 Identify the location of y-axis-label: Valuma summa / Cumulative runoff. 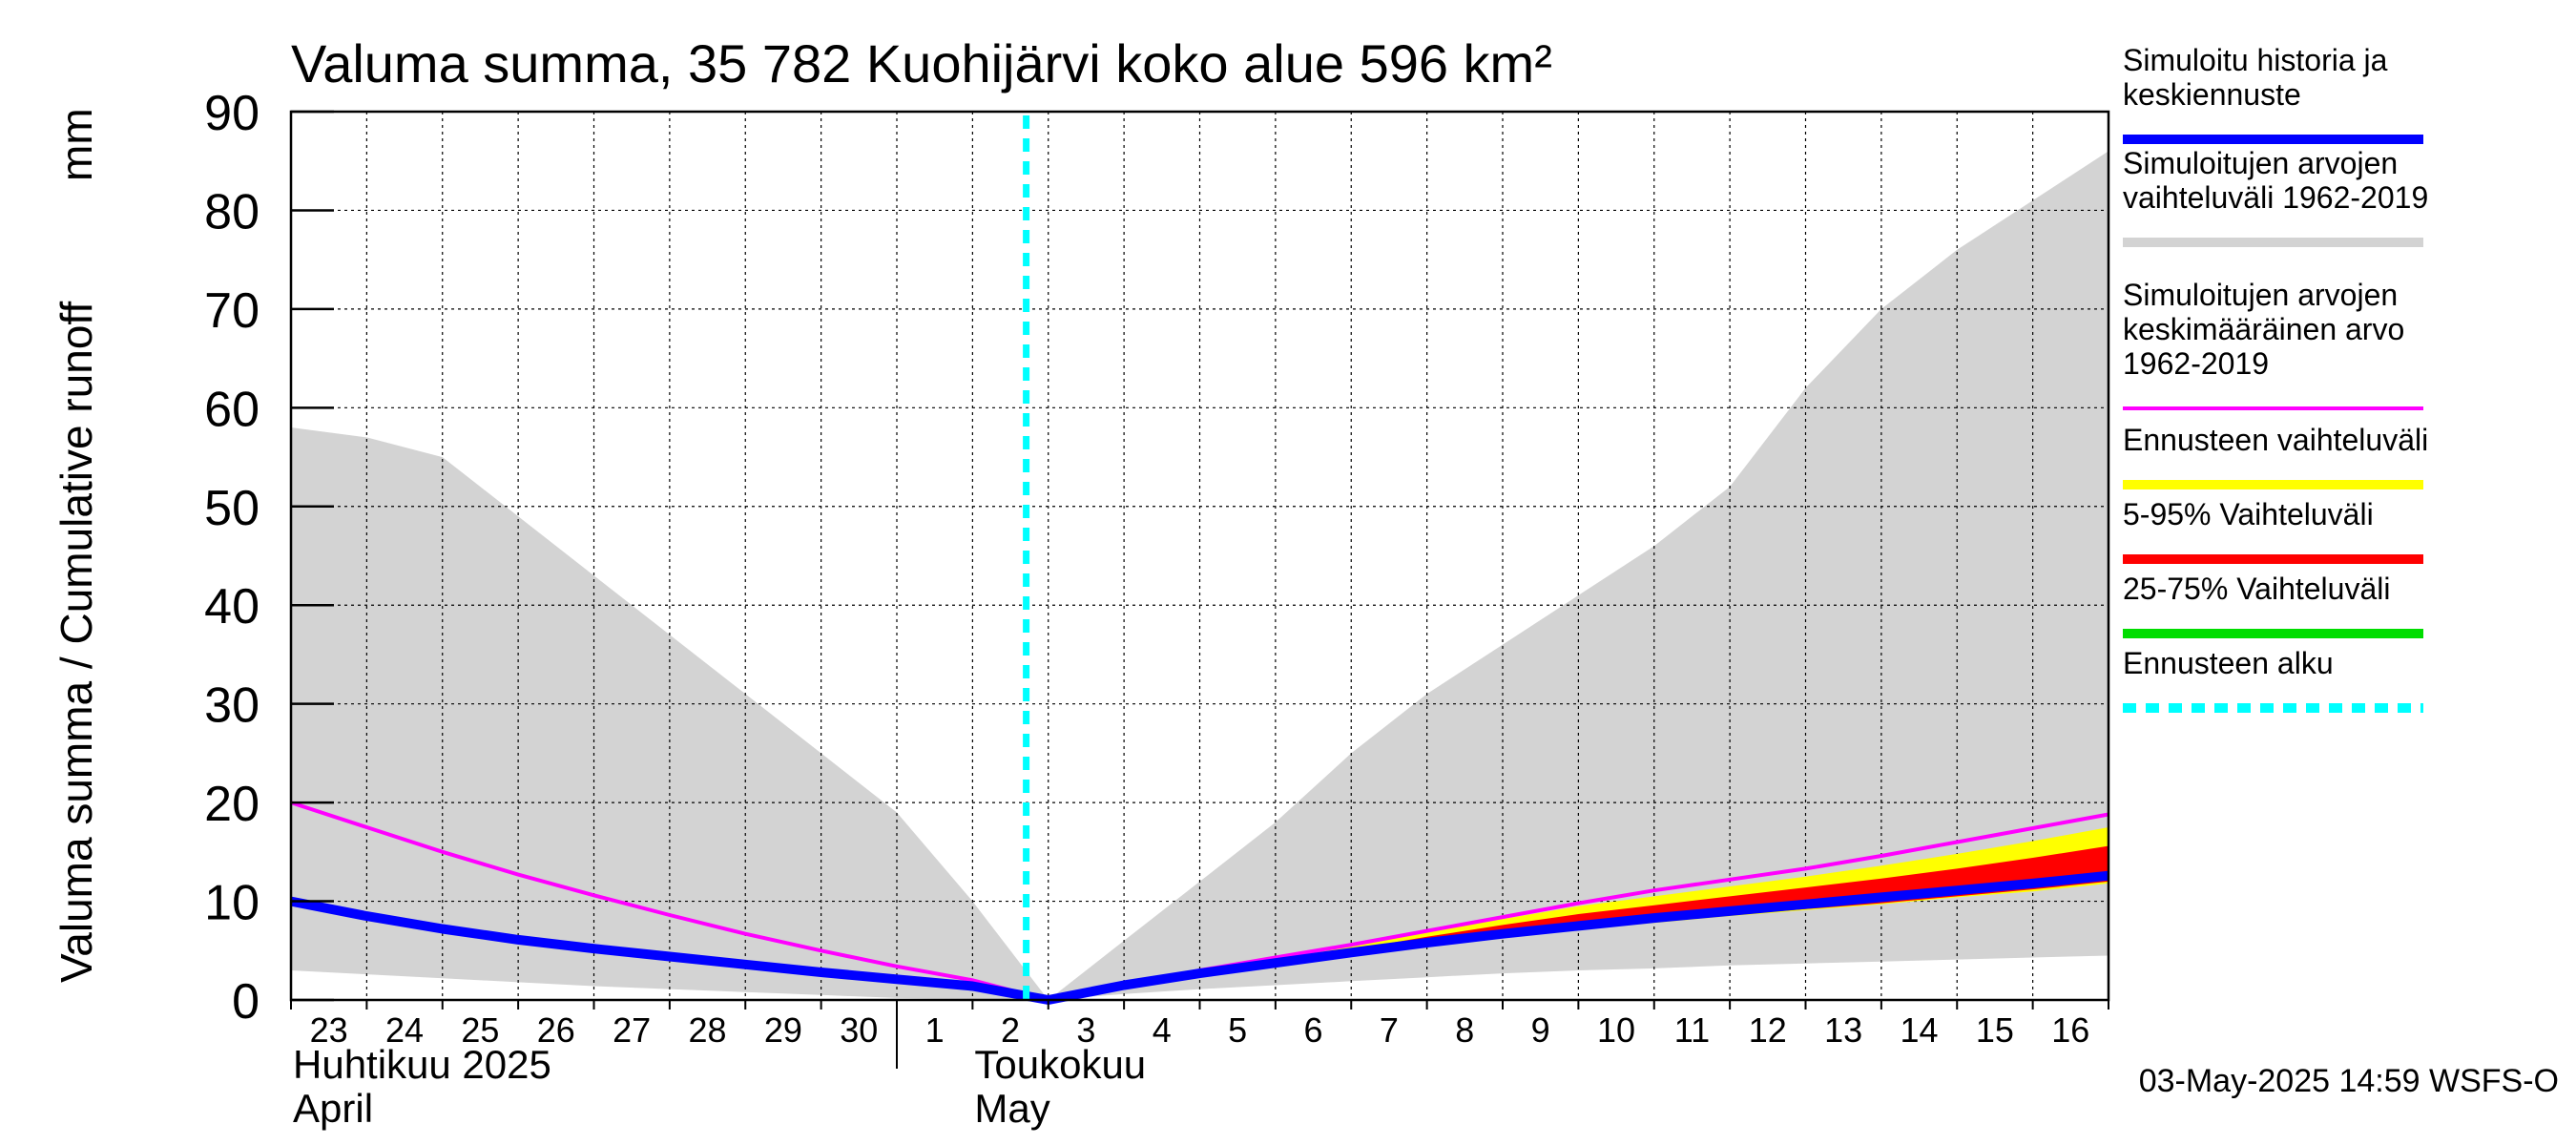
(76, 642).